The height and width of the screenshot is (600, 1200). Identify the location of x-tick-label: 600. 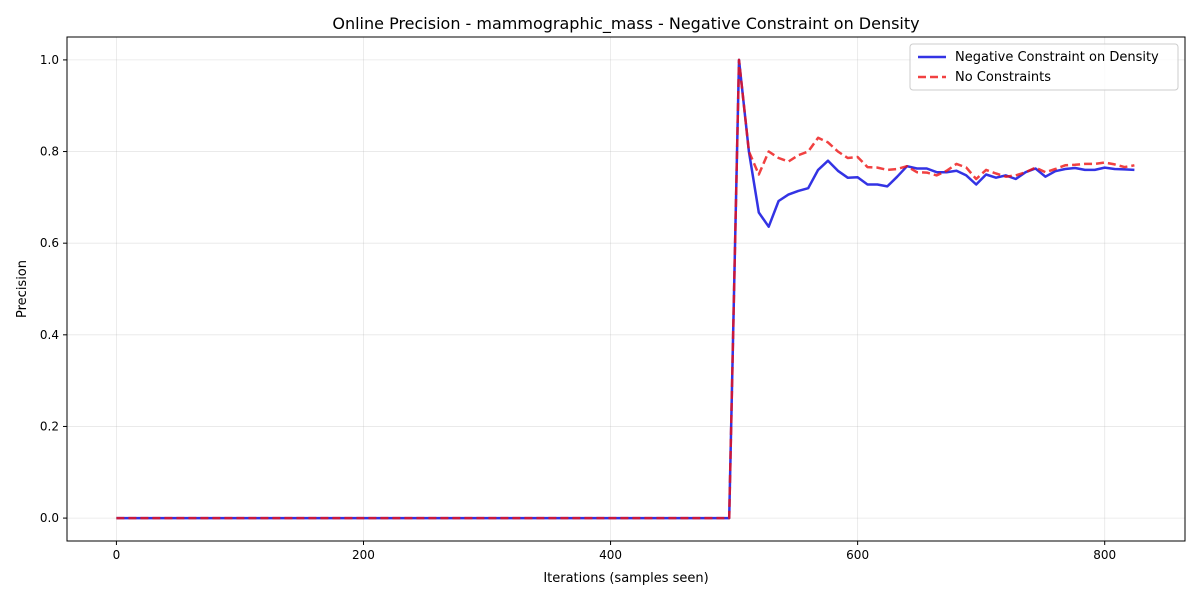
(857, 555).